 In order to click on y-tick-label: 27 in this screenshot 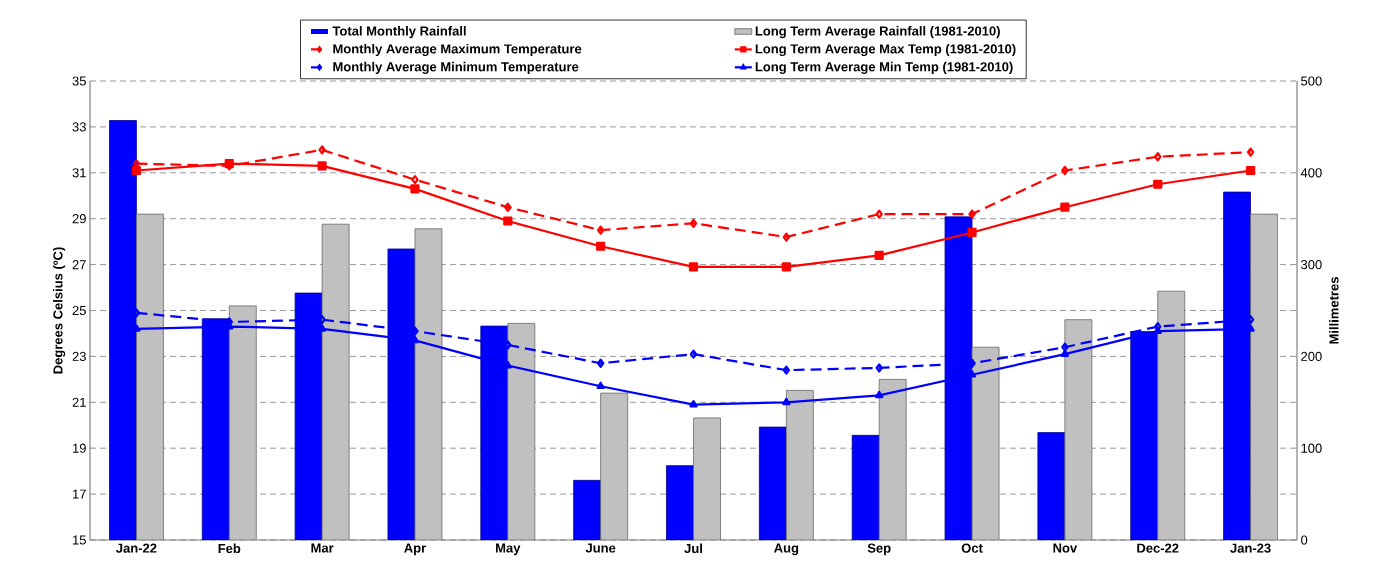, I will do `click(79, 265)`.